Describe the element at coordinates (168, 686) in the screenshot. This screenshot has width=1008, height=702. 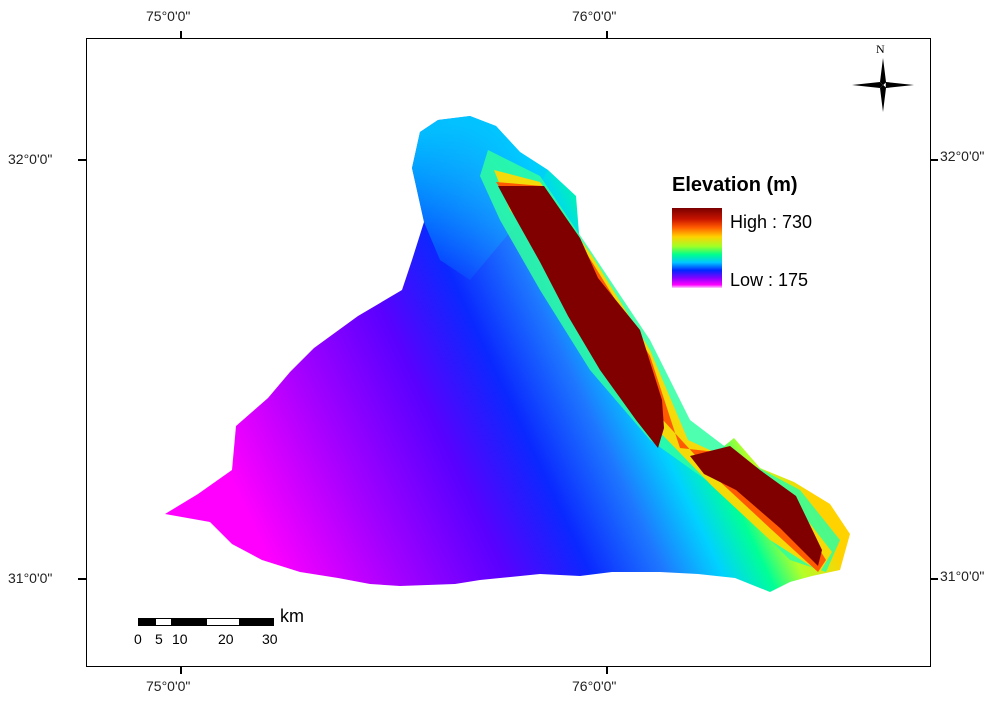
I see `lon-label-bottom-75: 75°0'0"` at that location.